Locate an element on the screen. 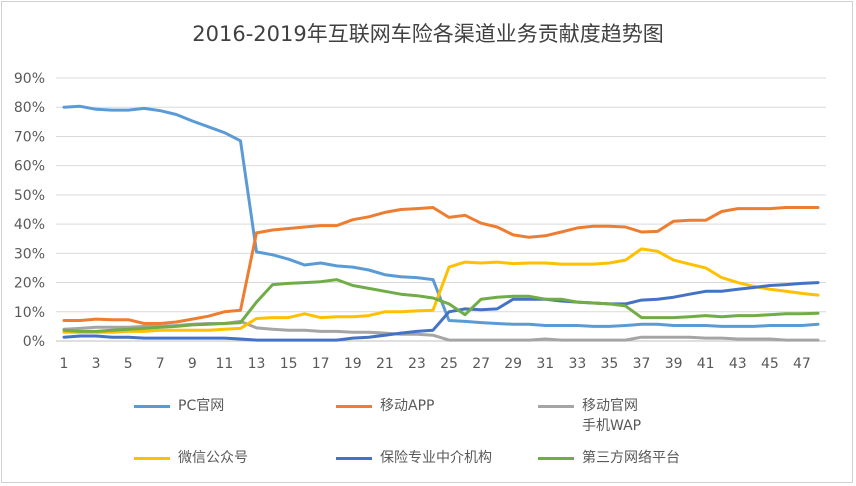  y-tick-label: 20% is located at coordinates (29, 284).